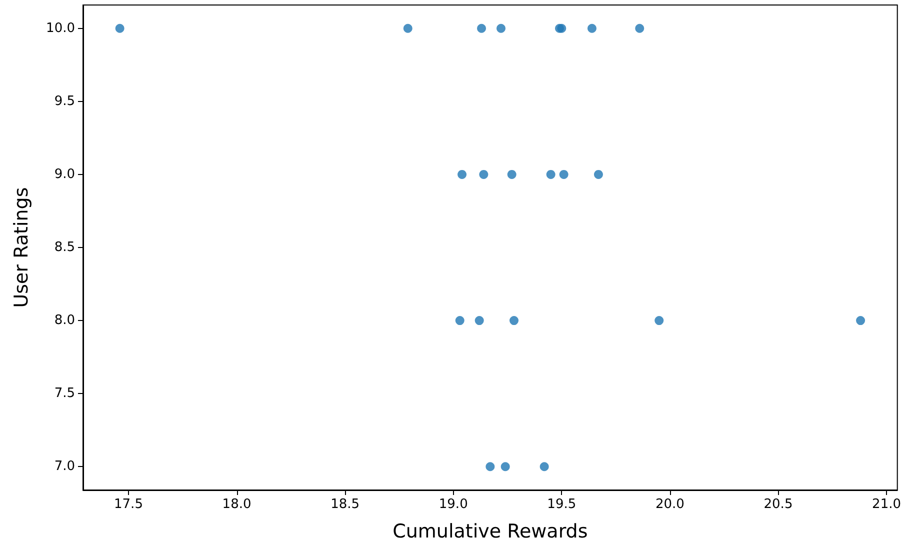  I want to click on x-tick-label: 18.5, so click(345, 504).